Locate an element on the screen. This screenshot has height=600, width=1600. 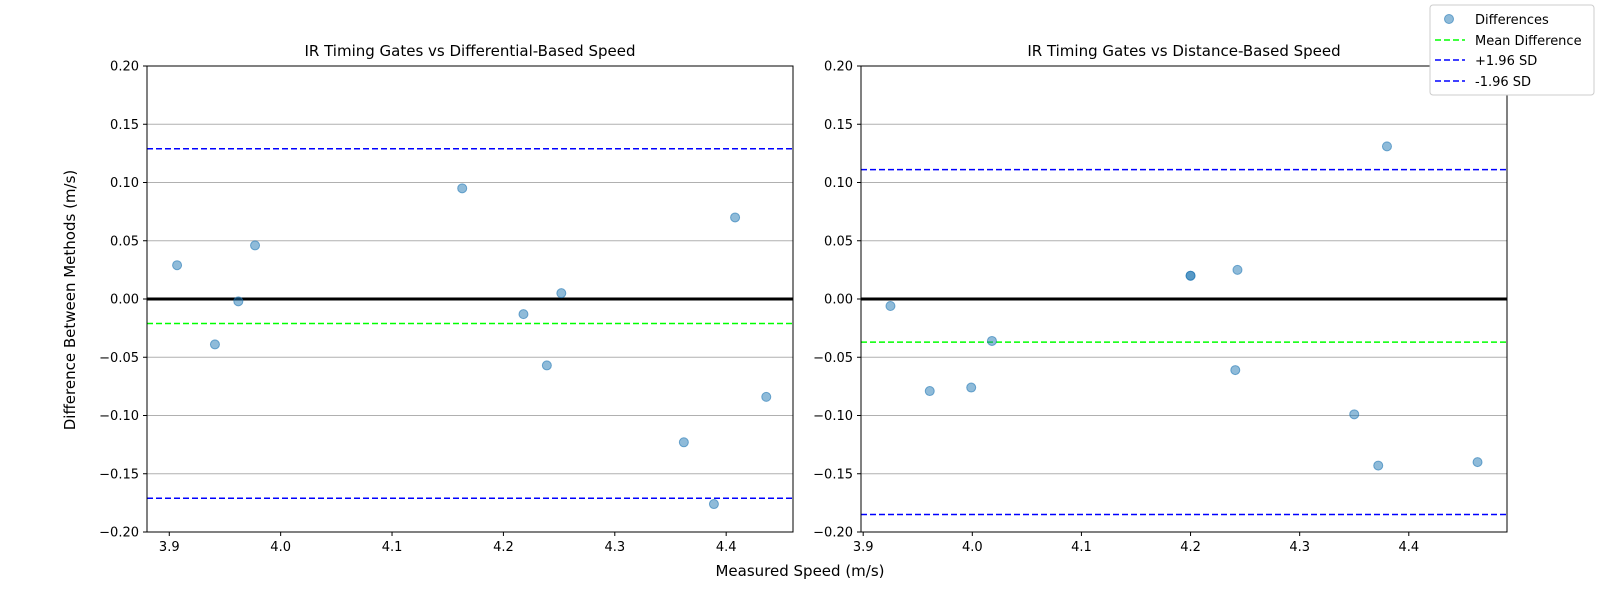
legend-frame is located at coordinates (1512, 50).